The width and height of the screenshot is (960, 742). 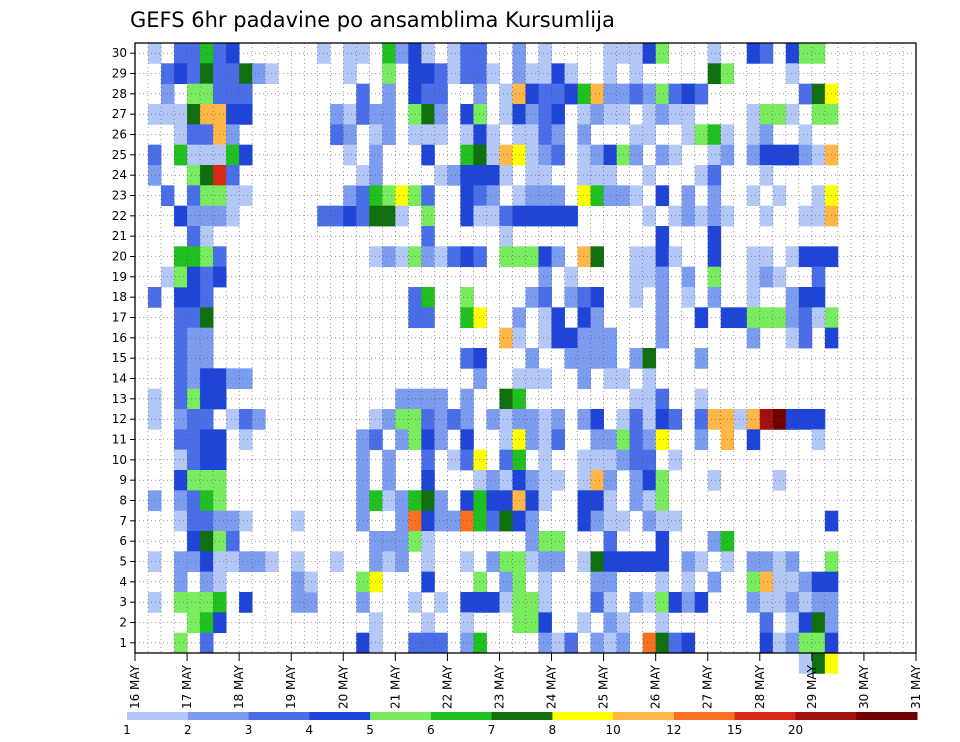 What do you see at coordinates (135, 686) in the screenshot?
I see `x-tick-label: 16 MAY` at bounding box center [135, 686].